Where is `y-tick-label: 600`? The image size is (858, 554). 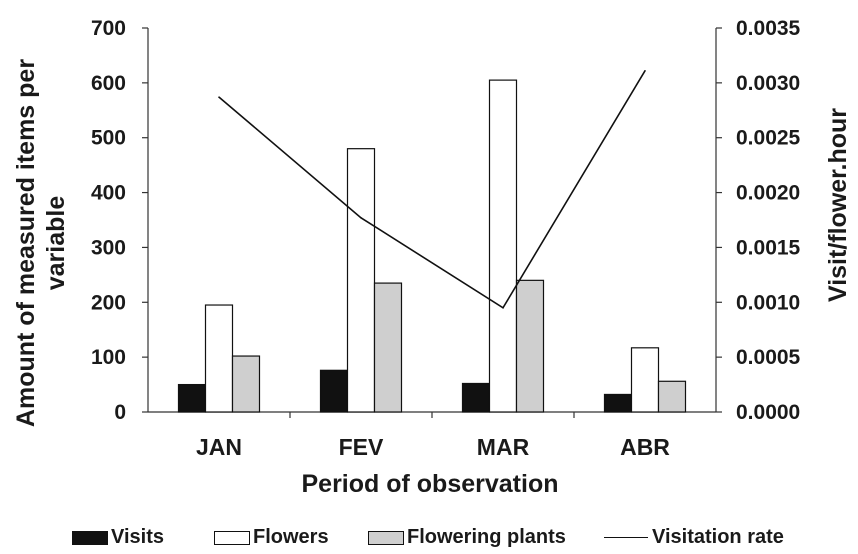 y-tick-label: 600 is located at coordinates (108, 83).